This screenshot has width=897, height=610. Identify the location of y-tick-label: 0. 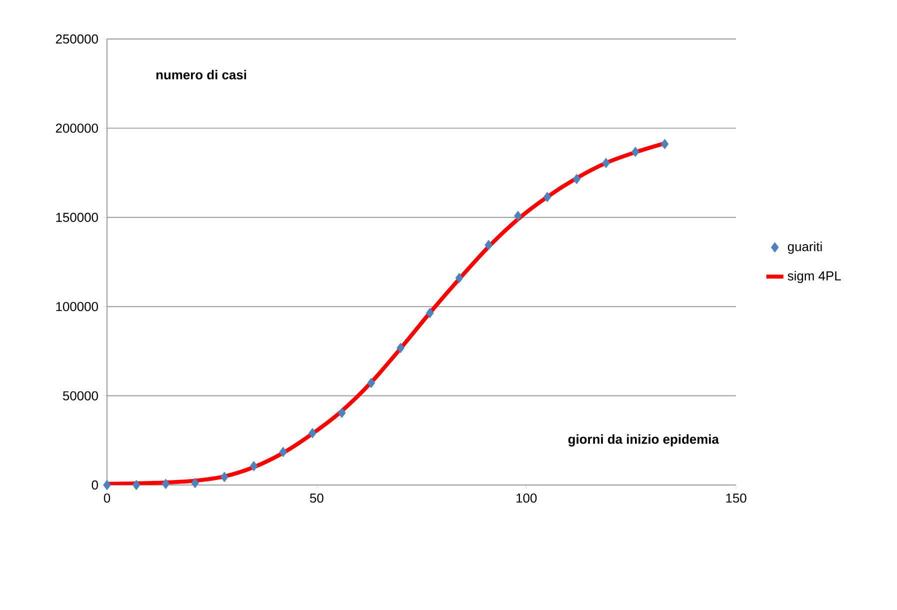
(95, 485).